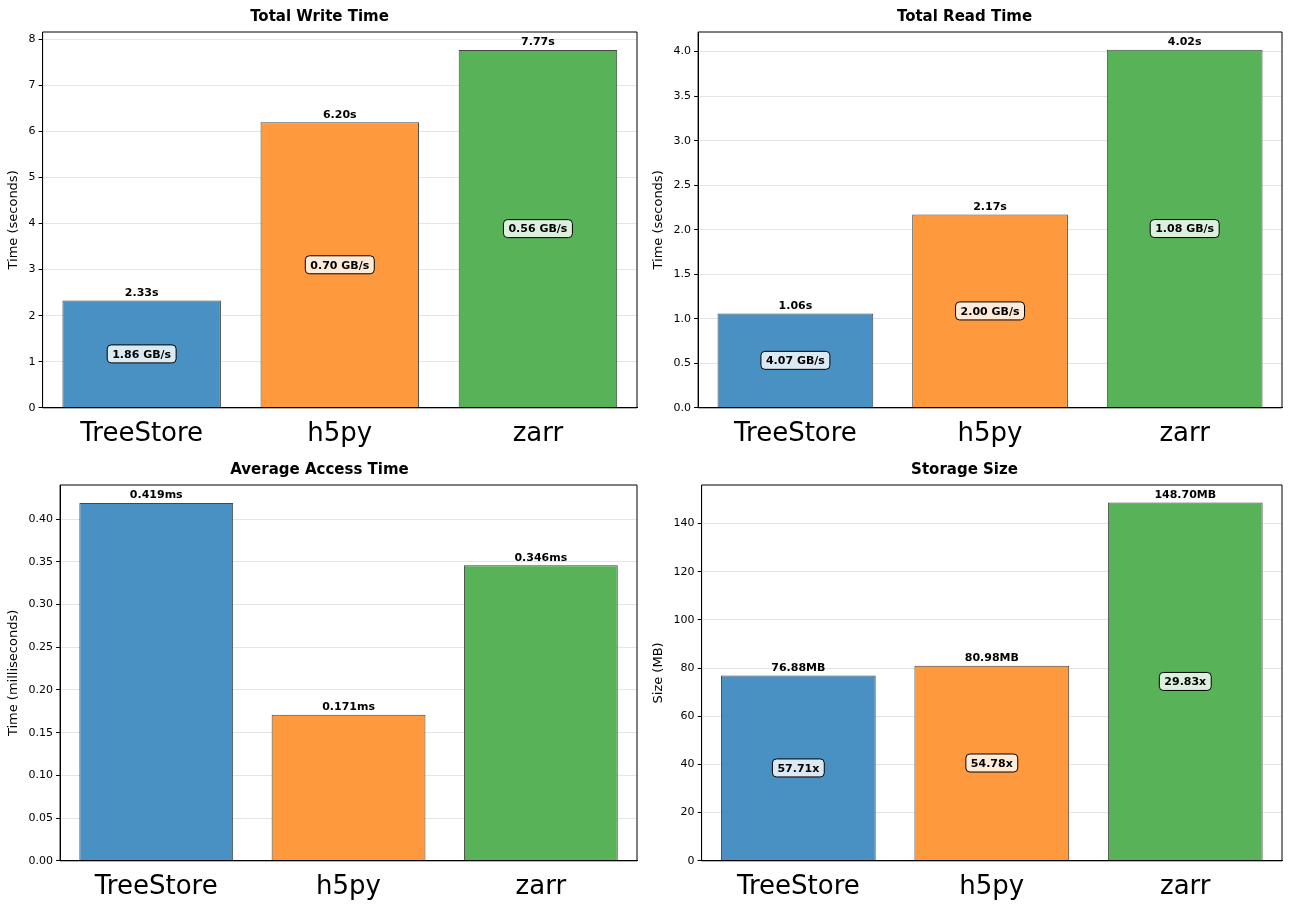 This screenshot has width=1290, height=907. Describe the element at coordinates (541, 557) in the screenshot. I see `data-label: 0.346ms` at that location.